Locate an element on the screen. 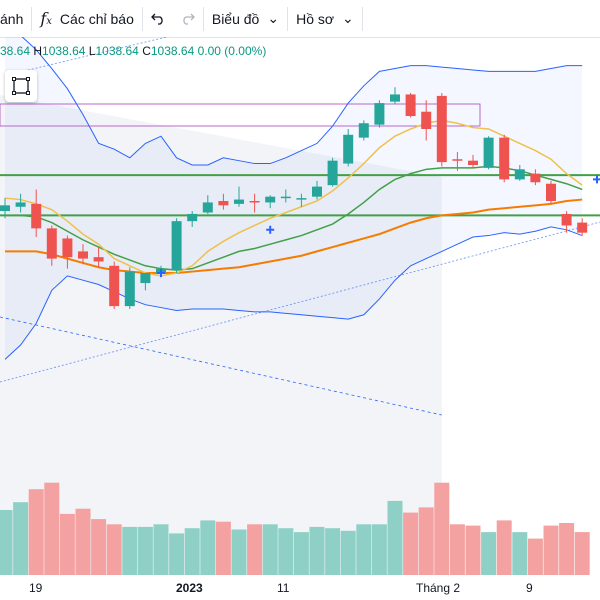 This screenshot has height=600, width=600. x-tick-label: 19 is located at coordinates (36, 588).